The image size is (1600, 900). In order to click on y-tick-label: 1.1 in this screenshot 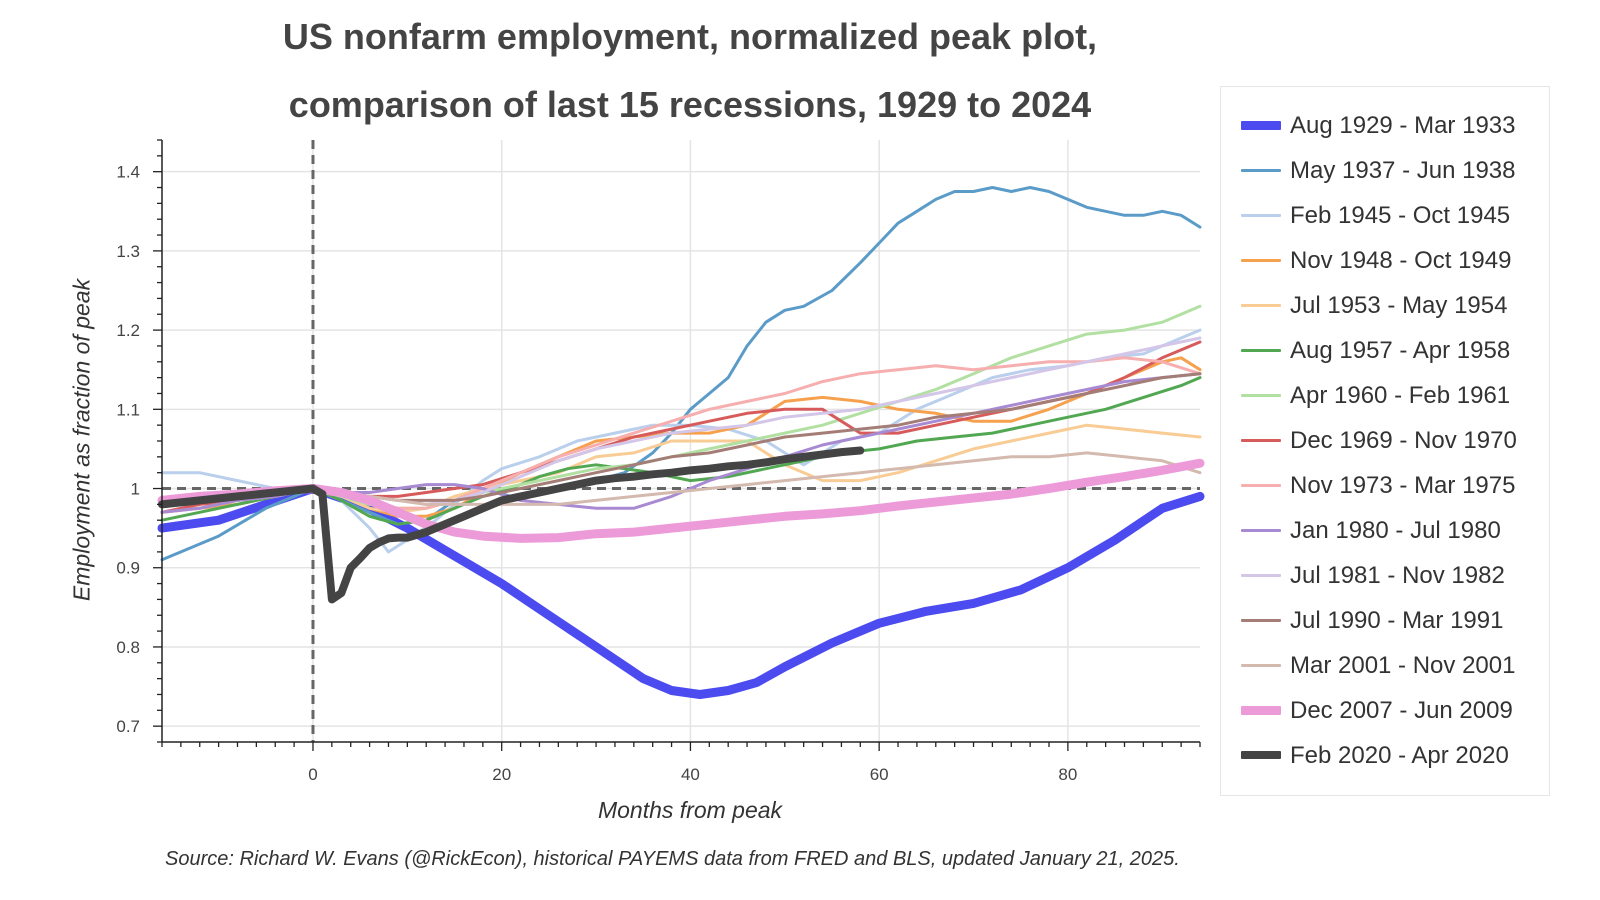, I will do `click(128, 409)`.